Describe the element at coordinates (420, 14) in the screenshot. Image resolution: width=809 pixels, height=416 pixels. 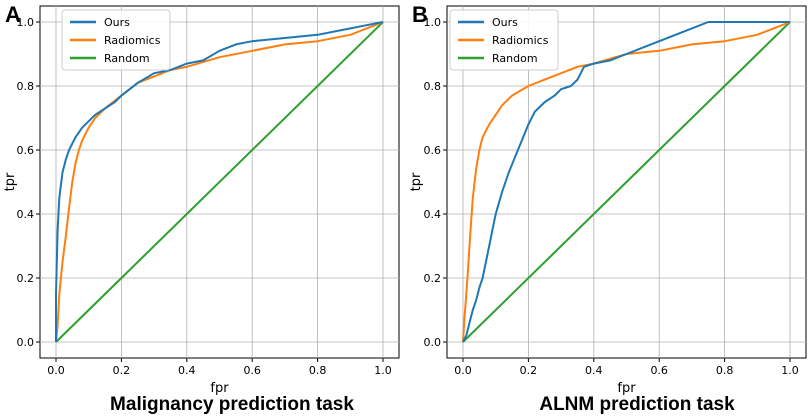
I see `panel-b-letter: B` at that location.